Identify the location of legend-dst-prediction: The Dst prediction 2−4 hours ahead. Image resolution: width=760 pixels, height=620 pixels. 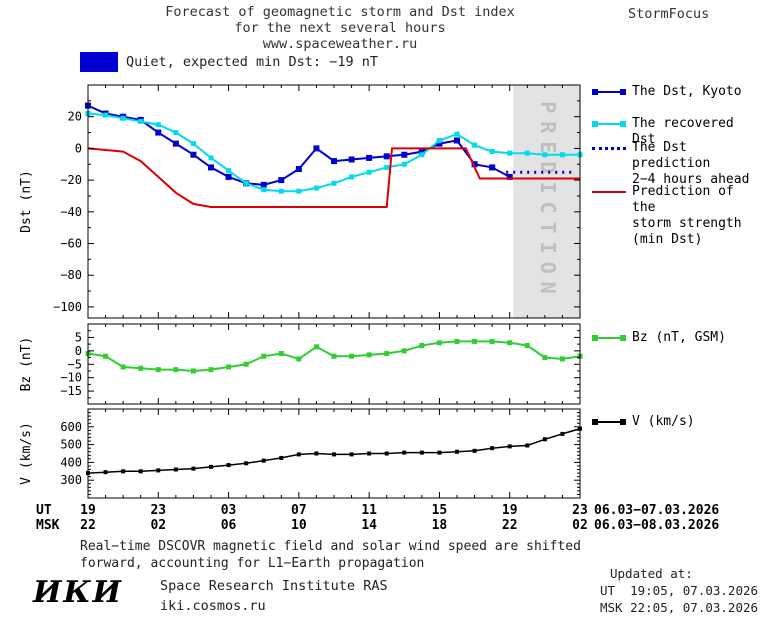
(676, 164).